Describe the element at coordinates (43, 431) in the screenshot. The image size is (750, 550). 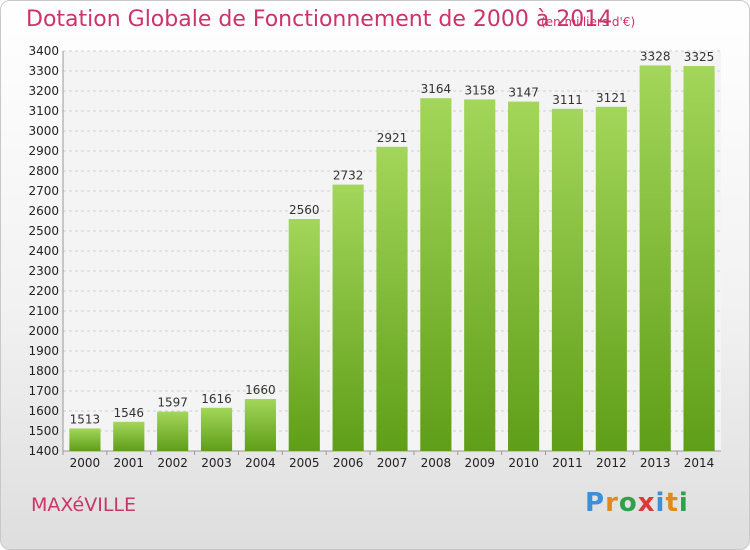
I see `y-tick-label: 1500` at that location.